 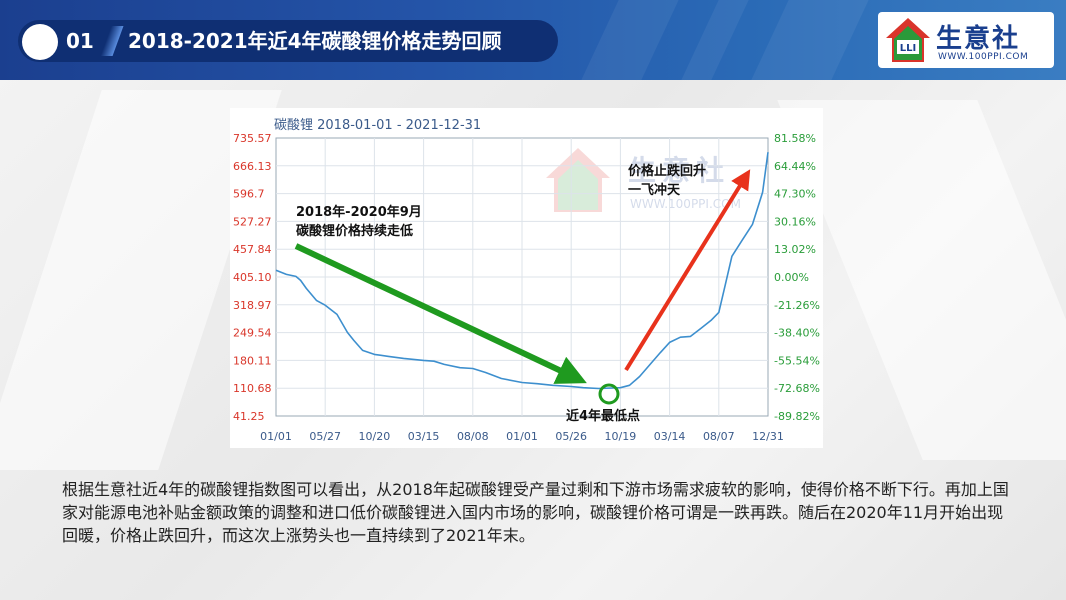 I want to click on up-trend-arrow, so click(x=687, y=270).